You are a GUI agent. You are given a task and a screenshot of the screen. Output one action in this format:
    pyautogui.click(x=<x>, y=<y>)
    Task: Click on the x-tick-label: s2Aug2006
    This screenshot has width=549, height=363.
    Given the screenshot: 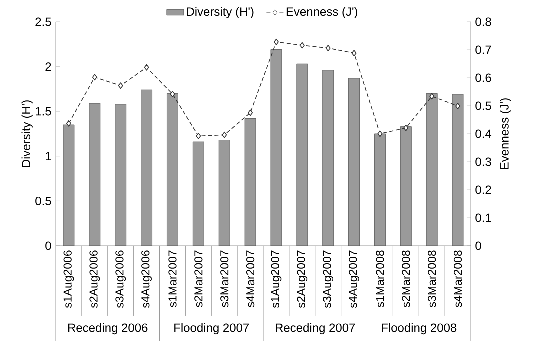 What is the action you would take?
    pyautogui.click(x=95, y=279)
    